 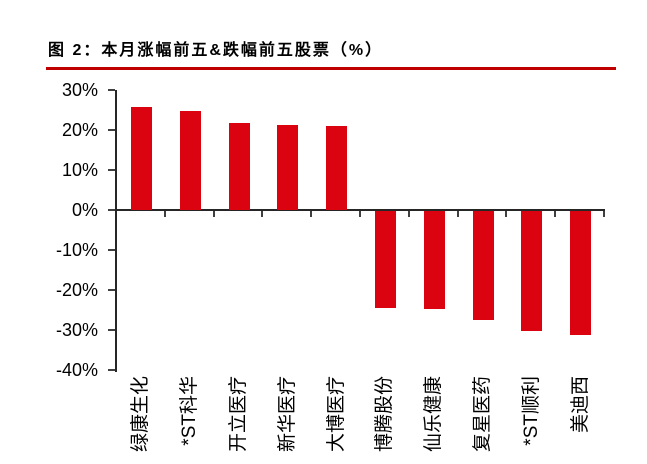 What do you see at coordinates (238, 414) in the screenshot?
I see `x-axis-label: 开立医疗` at bounding box center [238, 414].